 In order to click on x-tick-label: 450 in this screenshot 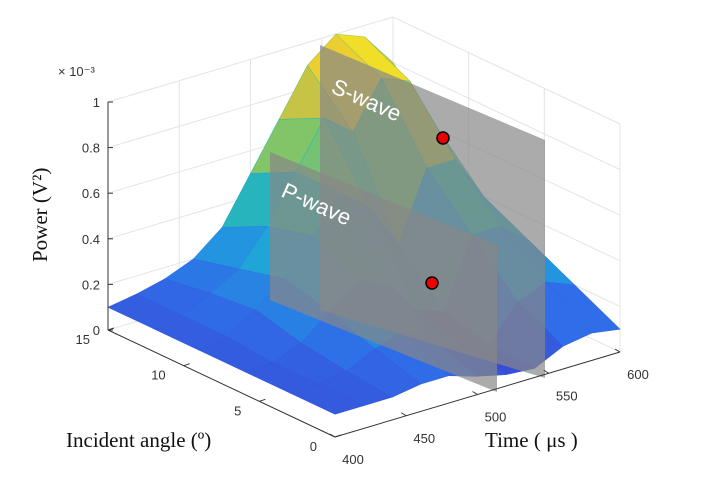, I will do `click(424, 438)`.